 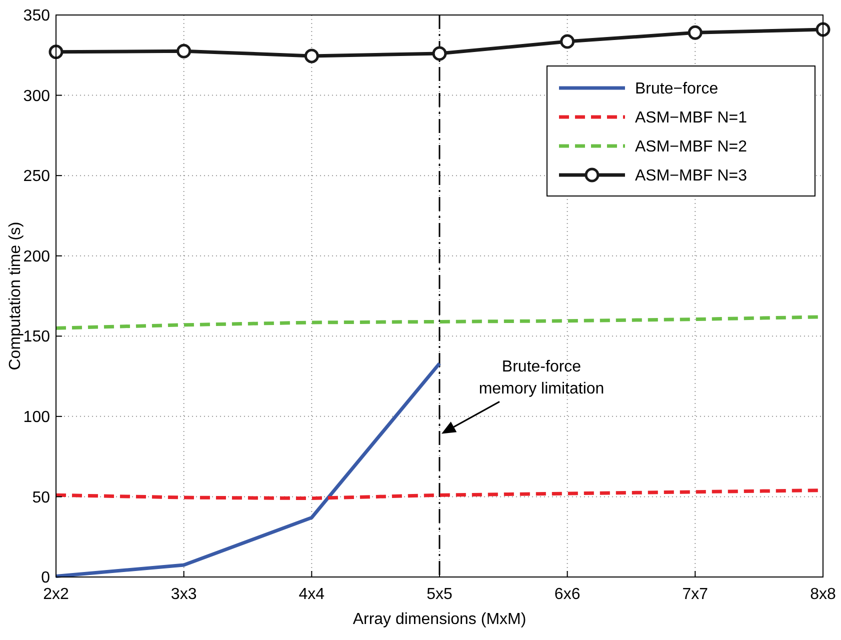 What do you see at coordinates (691, 176) in the screenshot?
I see `legend-label: ASM−MBF N=3` at bounding box center [691, 176].